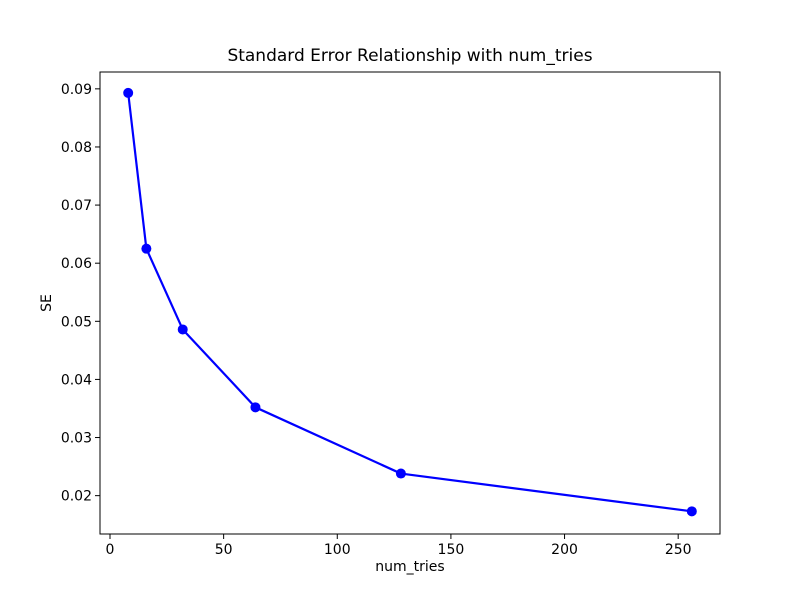 This screenshot has width=800, height=600. I want to click on y-tick-label: 0.03, so click(76, 439).